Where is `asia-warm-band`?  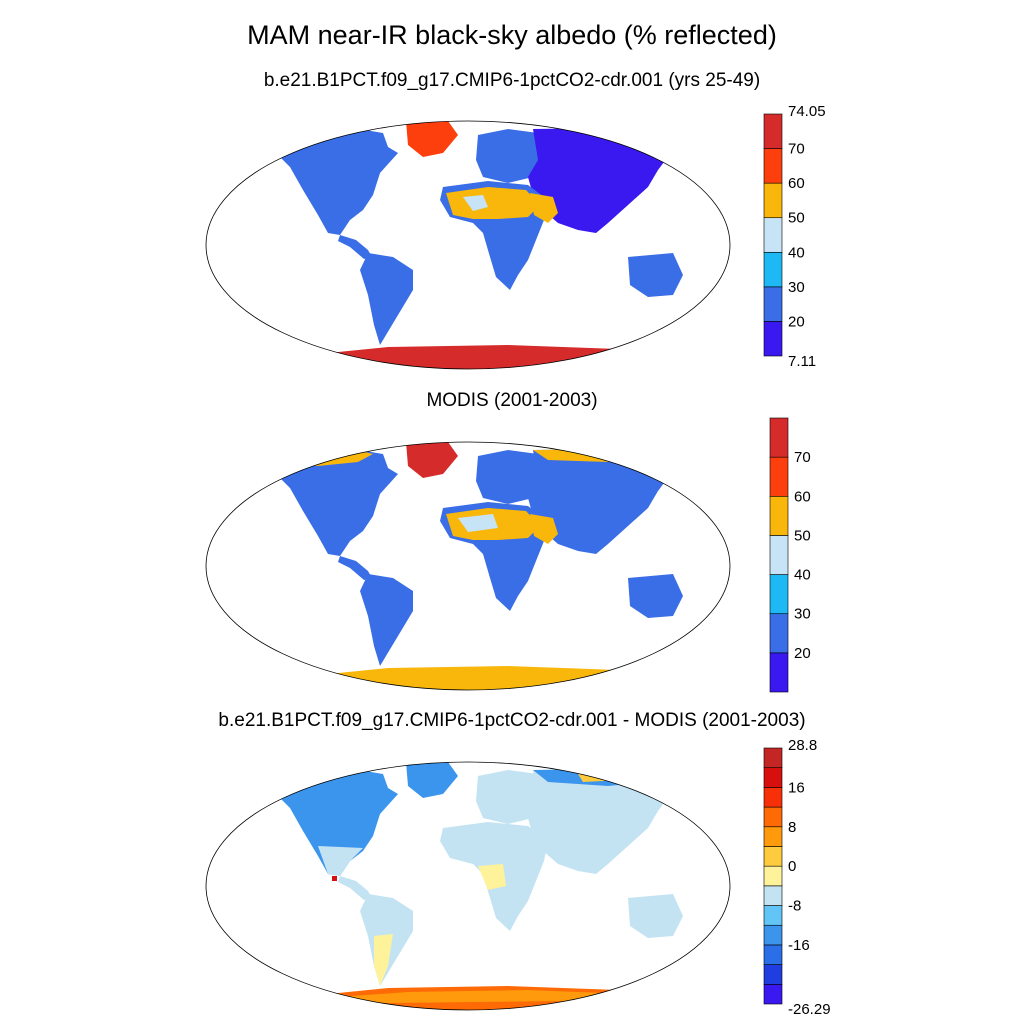 asia-warm-band is located at coordinates (603, 777).